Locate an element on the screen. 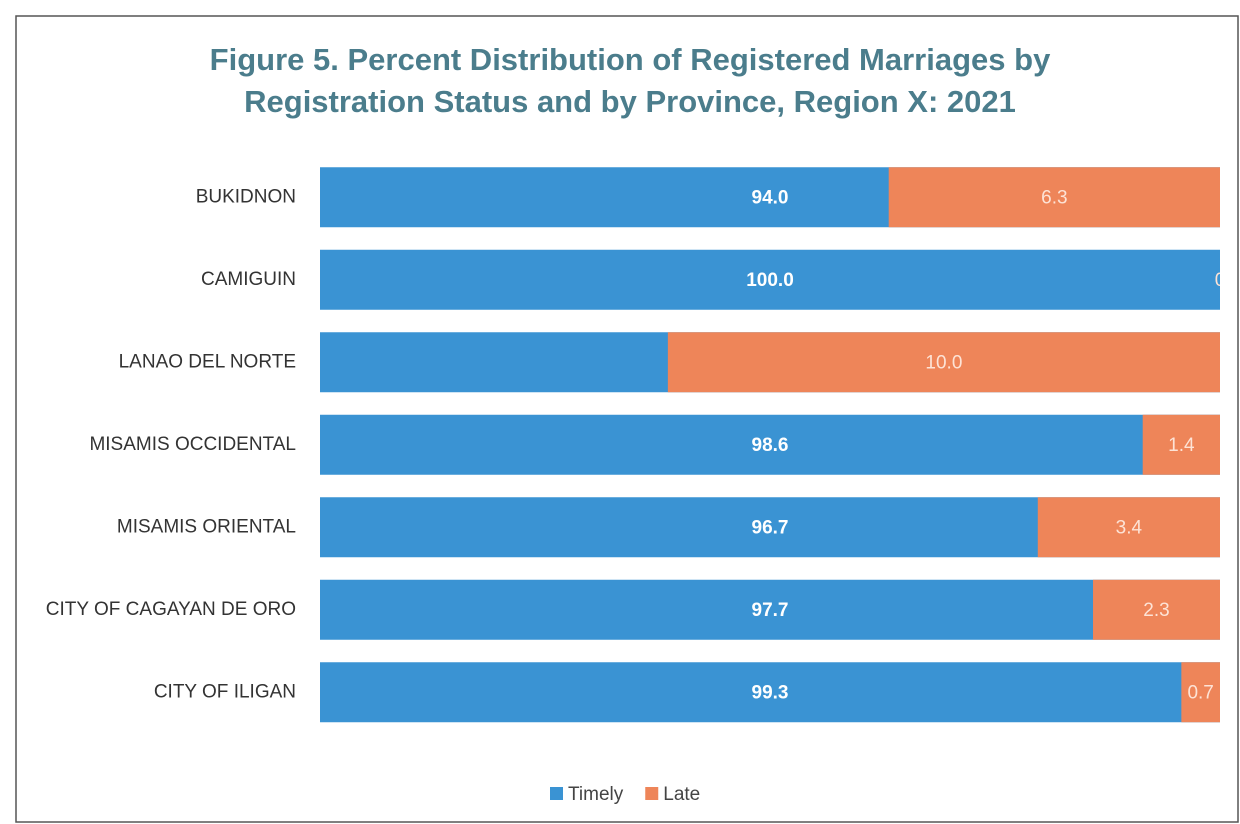 This screenshot has width=1240, height=824. legend-label: Late is located at coordinates (681, 794).